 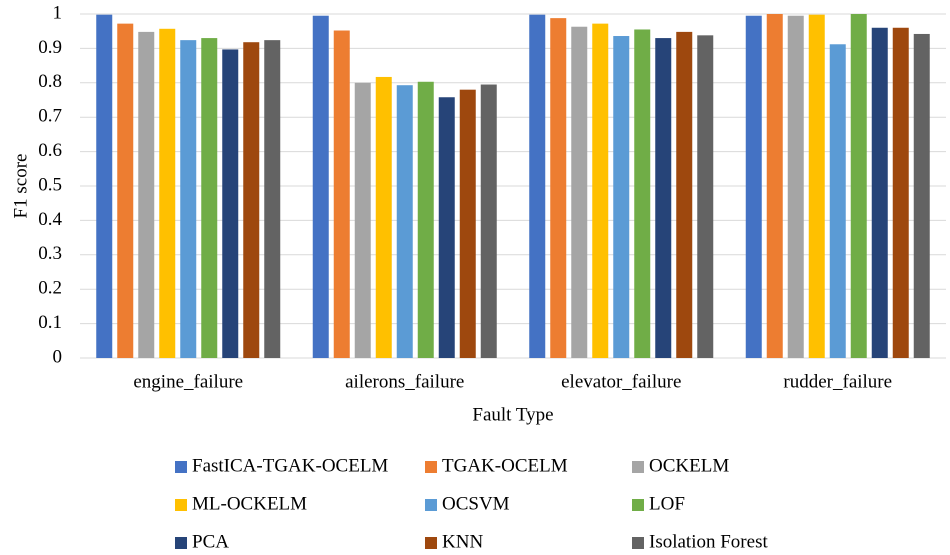 What do you see at coordinates (462, 541) in the screenshot?
I see `legend-label: KNN` at bounding box center [462, 541].